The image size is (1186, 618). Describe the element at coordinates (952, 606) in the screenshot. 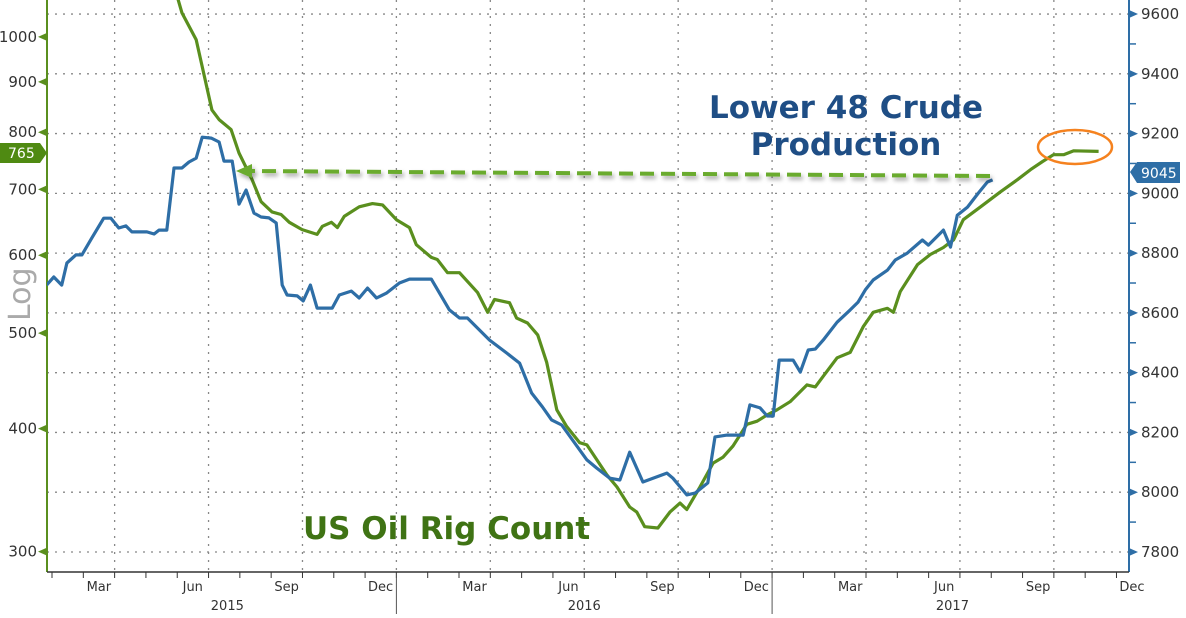

I see `x-year-label: 2017` at that location.